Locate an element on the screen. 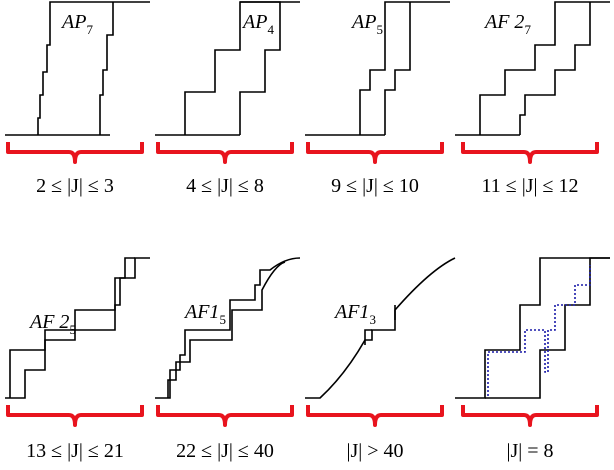 The width and height of the screenshot is (614, 470). panel: AF 25 13 ≤ |J| ≤ 21 is located at coordinates (77, 359).